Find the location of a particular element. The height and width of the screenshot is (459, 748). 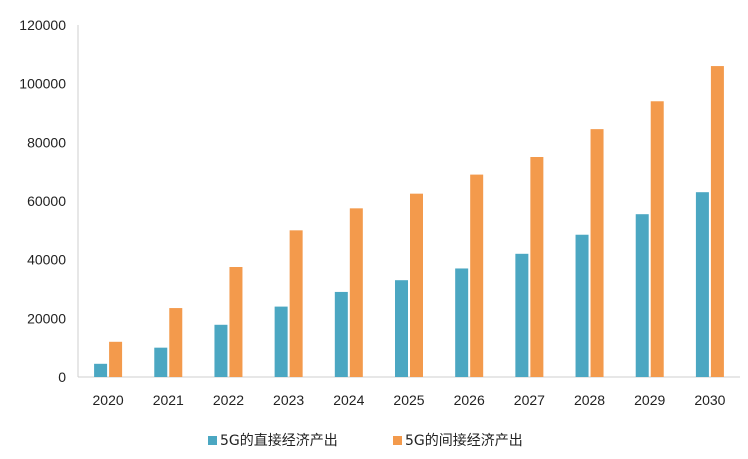

x-tick-label: 2030 is located at coordinates (709, 400).